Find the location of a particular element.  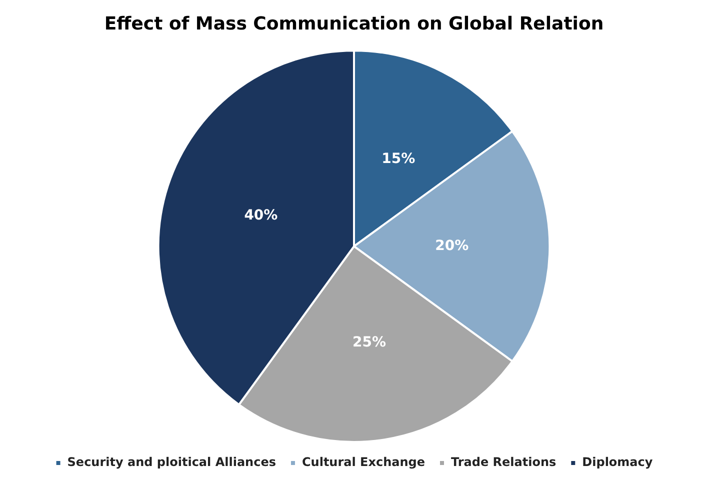

data-label: 15% is located at coordinates (399, 158).